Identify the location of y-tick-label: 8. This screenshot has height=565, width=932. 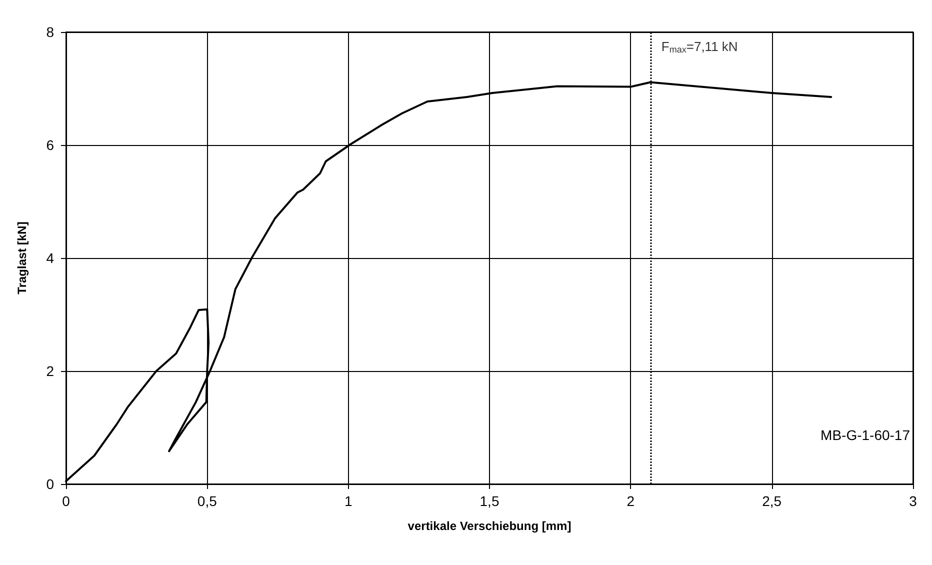
(50, 32).